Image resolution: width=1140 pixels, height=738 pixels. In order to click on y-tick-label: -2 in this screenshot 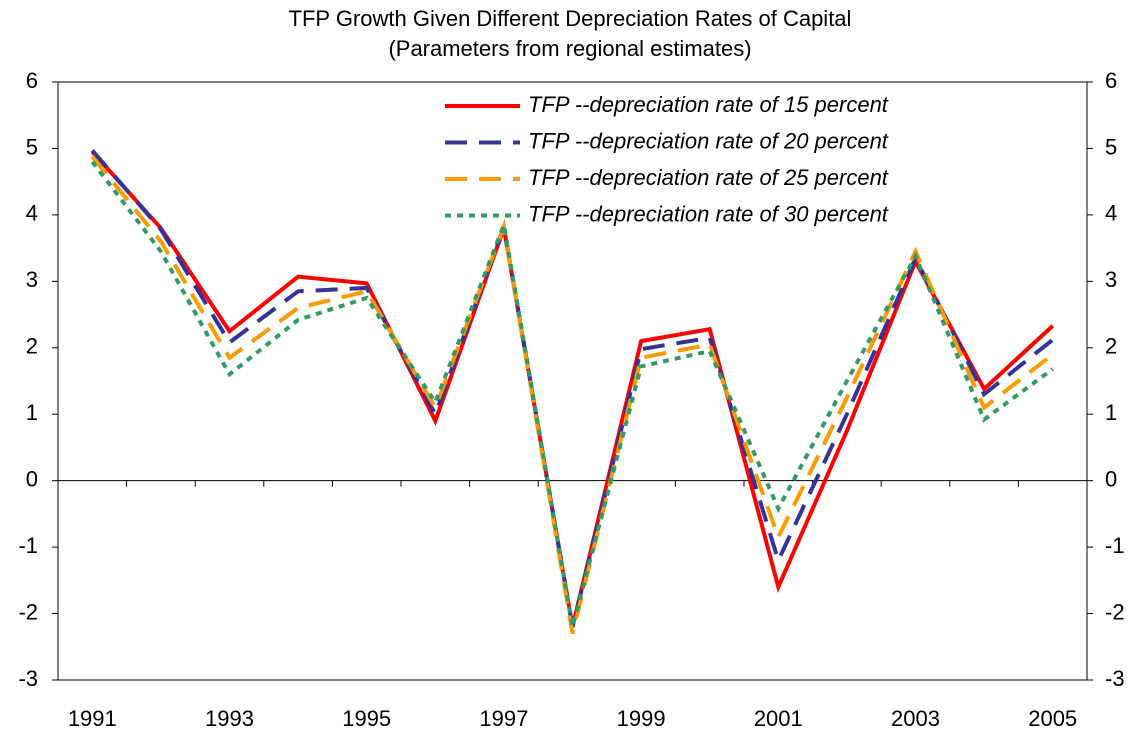, I will do `click(28, 611)`.